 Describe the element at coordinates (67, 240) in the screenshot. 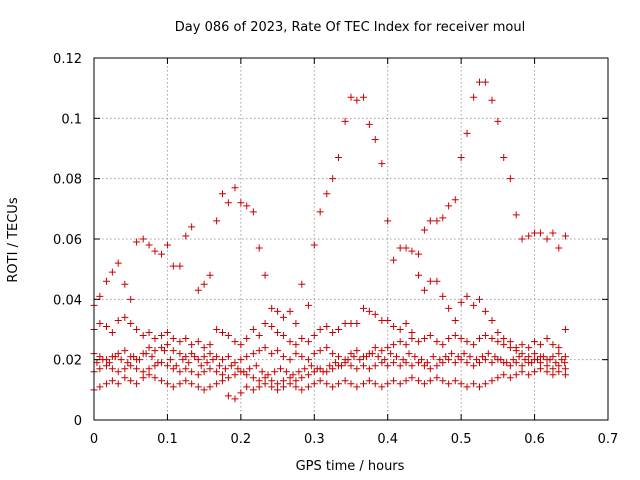

I see `y-tick-labels: 0 0.02 0.04 0.06 0.08 0.1 0.12` at that location.